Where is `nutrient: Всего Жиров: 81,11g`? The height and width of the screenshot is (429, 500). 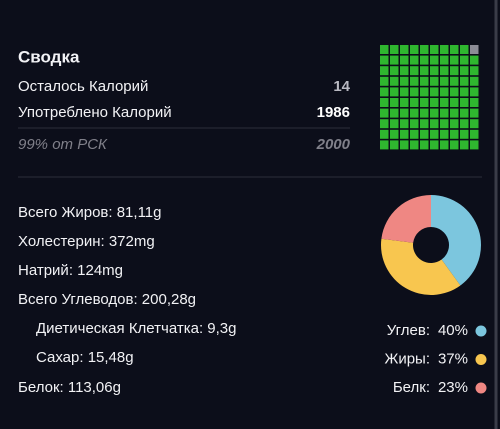
nutrient: Всего Жиров: 81,11g is located at coordinates (89, 212).